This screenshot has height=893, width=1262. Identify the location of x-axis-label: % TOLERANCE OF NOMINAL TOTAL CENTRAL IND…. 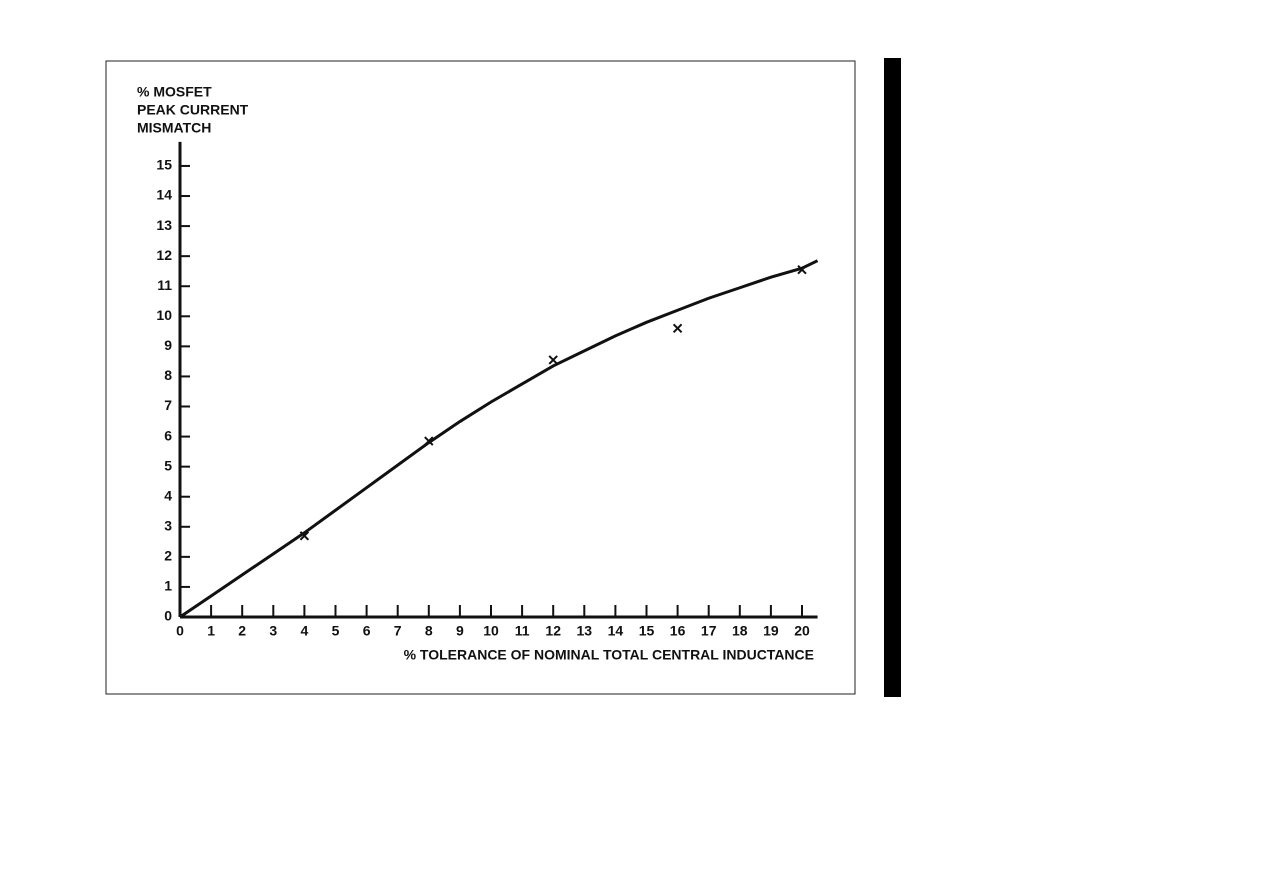
(609, 655).